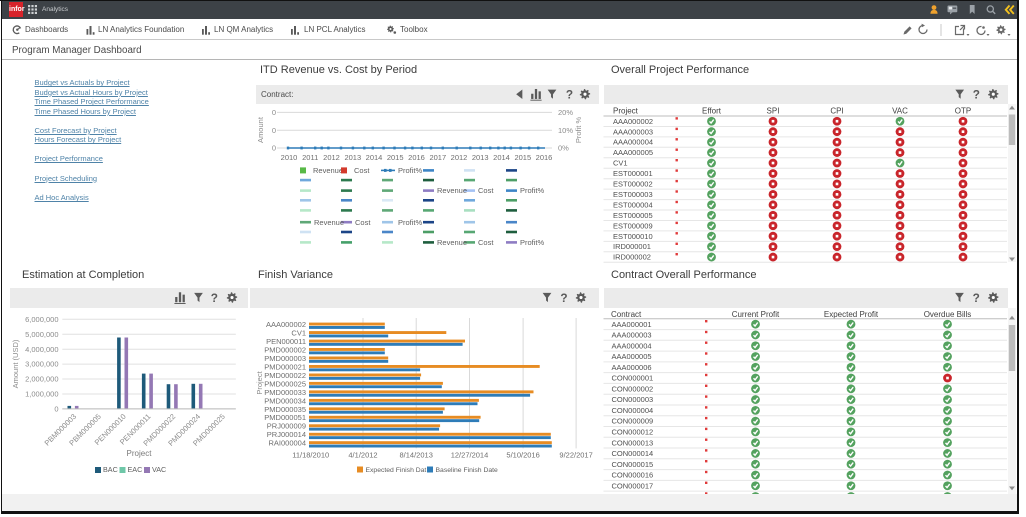  What do you see at coordinates (285, 383) in the screenshot?
I see `svg-text: PMD000025` at bounding box center [285, 383].